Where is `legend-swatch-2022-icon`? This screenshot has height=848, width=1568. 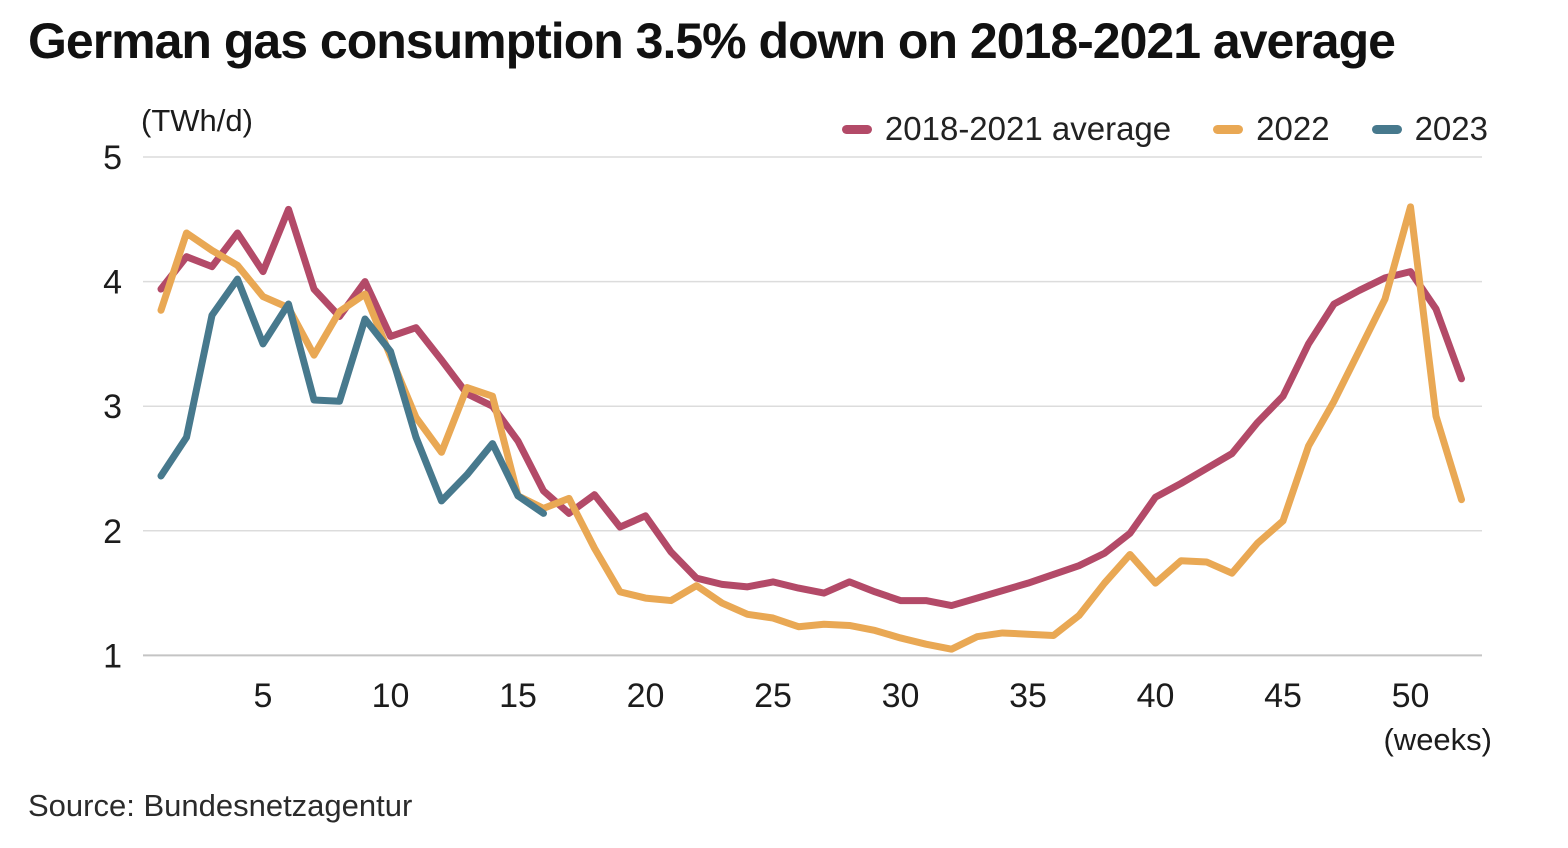 legend-swatch-2022-icon is located at coordinates (1228, 129).